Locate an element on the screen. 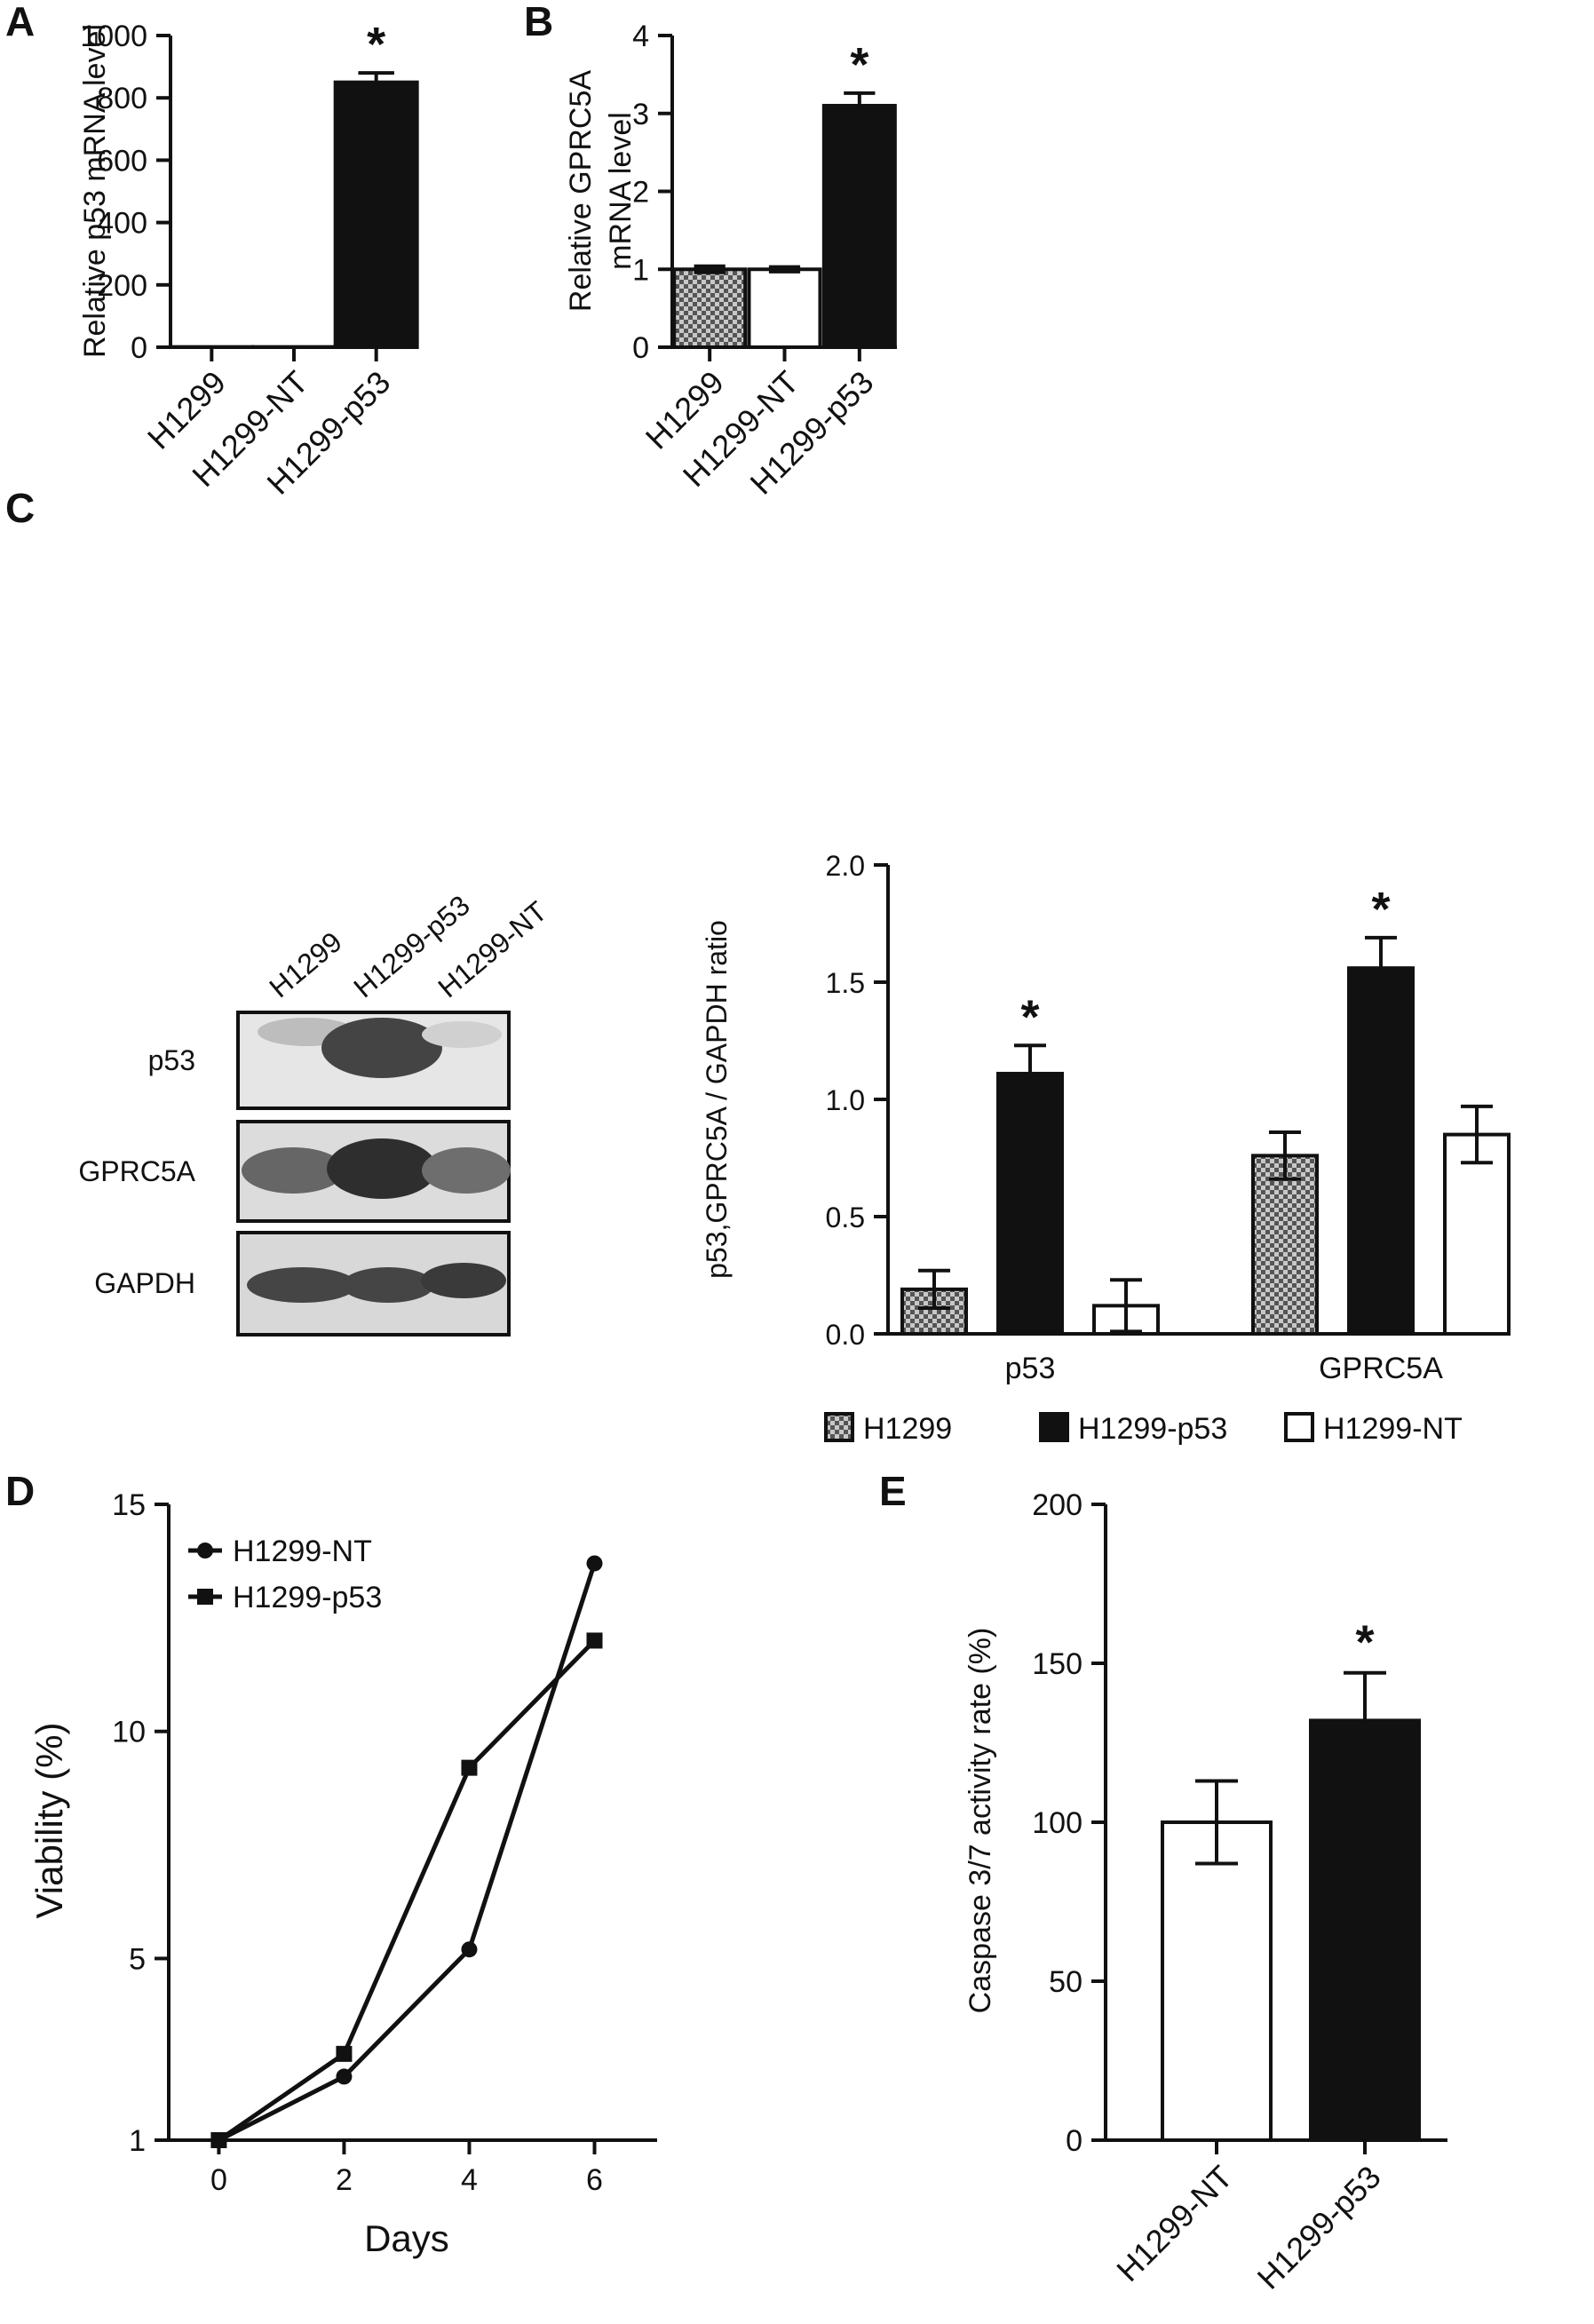 The image size is (1594, 2324). y-axis-title: Caspase 3/7 activity rate (%) is located at coordinates (980, 1821).